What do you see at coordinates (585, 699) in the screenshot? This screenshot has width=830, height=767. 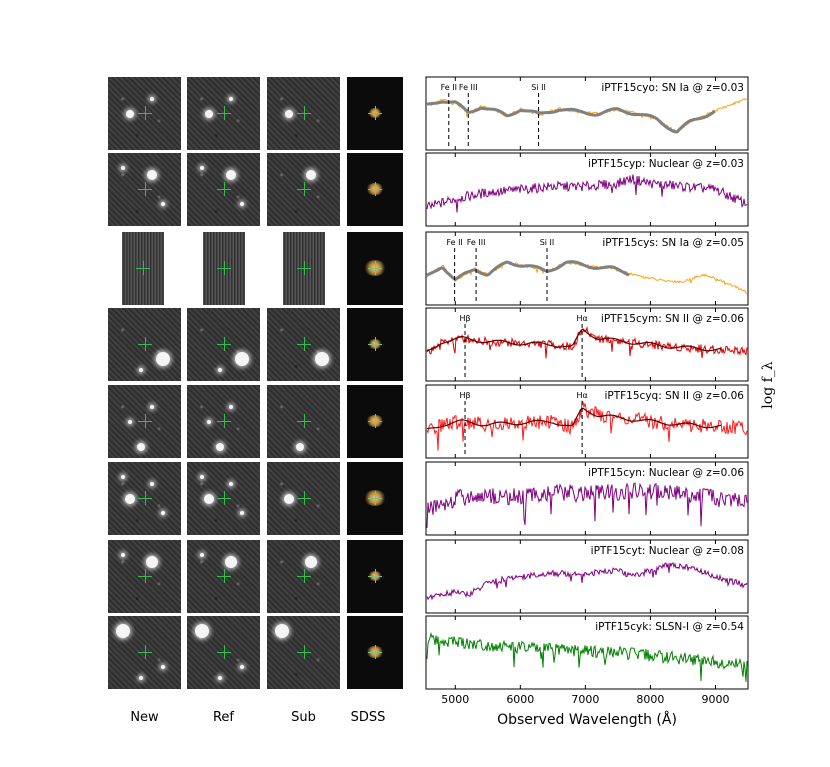 I see `x-tick-label: 7000` at bounding box center [585, 699].